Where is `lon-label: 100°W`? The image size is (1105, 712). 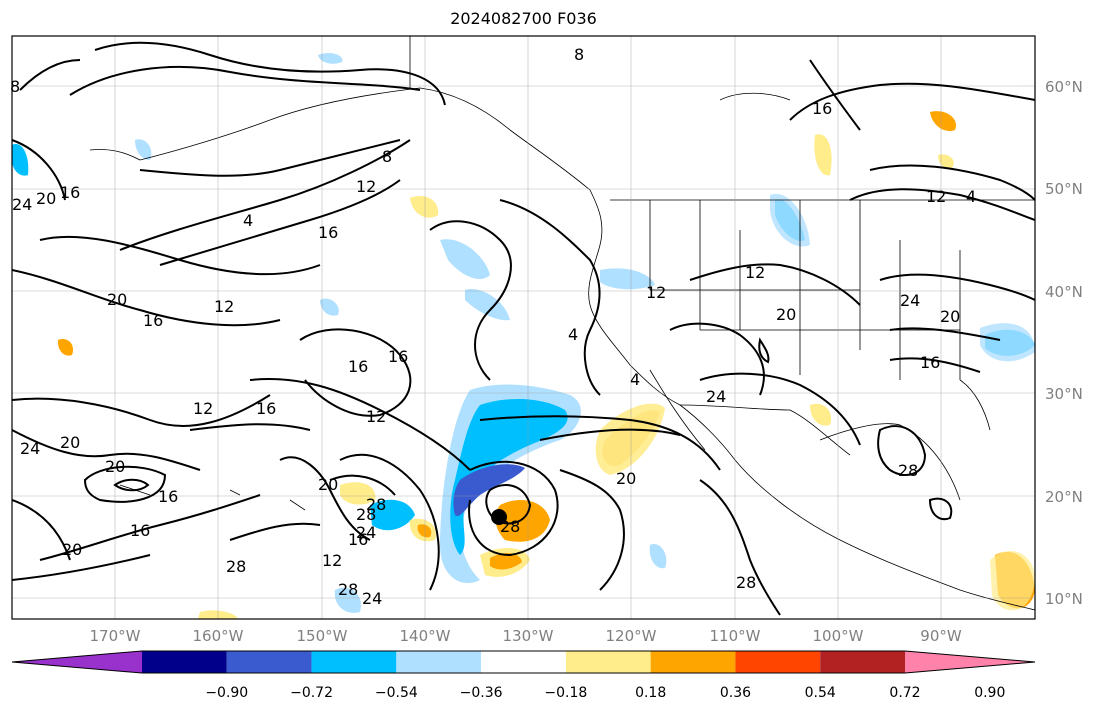
lon-label: 100°W is located at coordinates (838, 636).